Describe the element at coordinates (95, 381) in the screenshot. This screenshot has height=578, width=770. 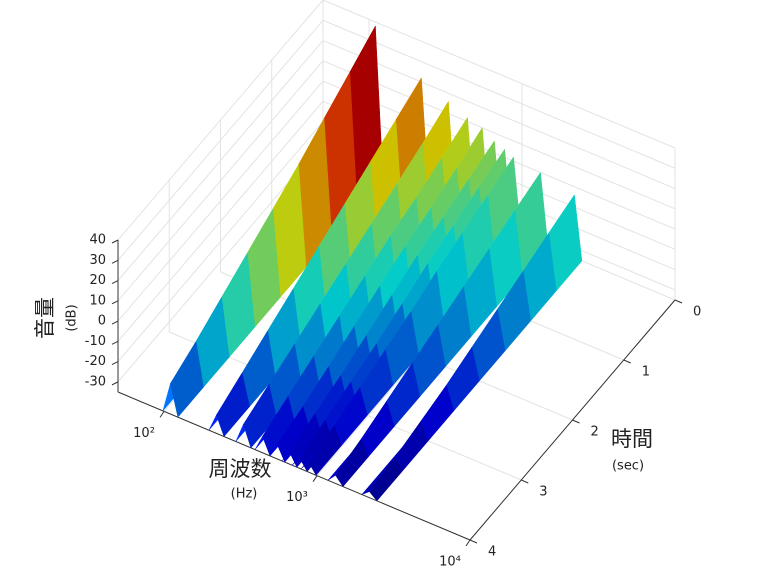
I see `z-tick-label: -30` at that location.